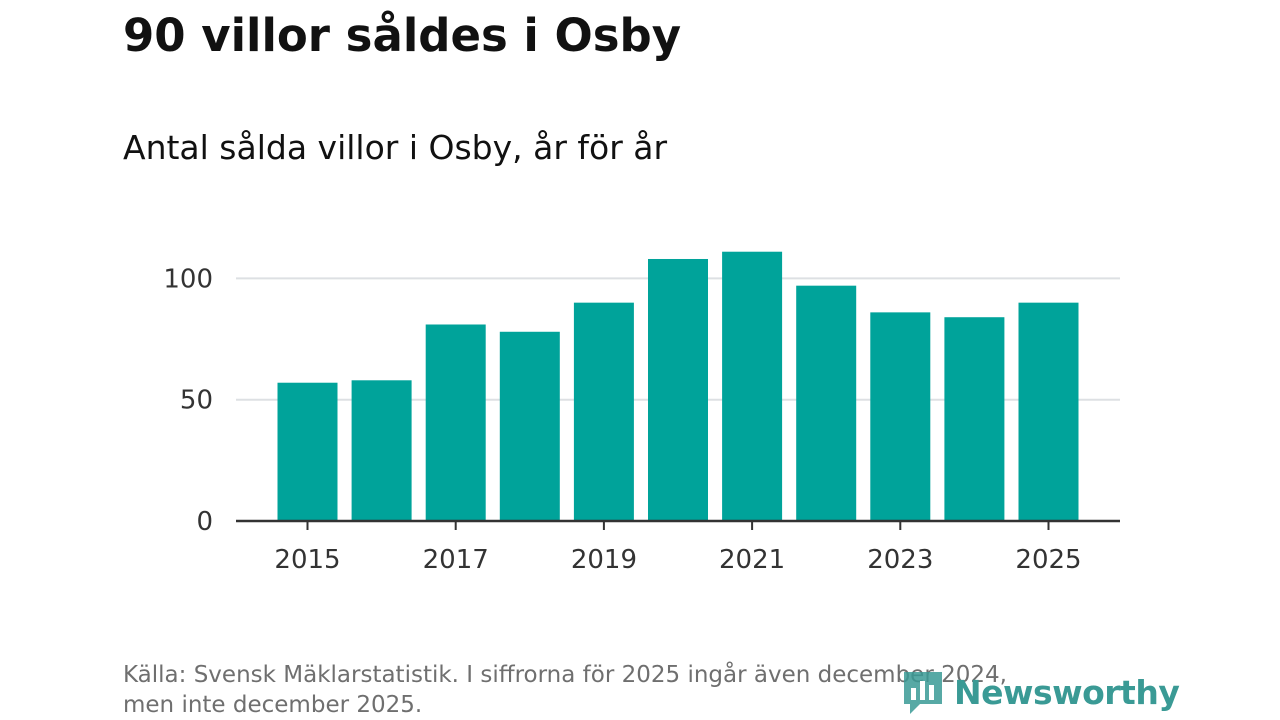 Image resolution: width=1280 pixels, height=720 pixels. What do you see at coordinates (1067, 692) in the screenshot?
I see `logo-text: Newsworthy` at bounding box center [1067, 692].